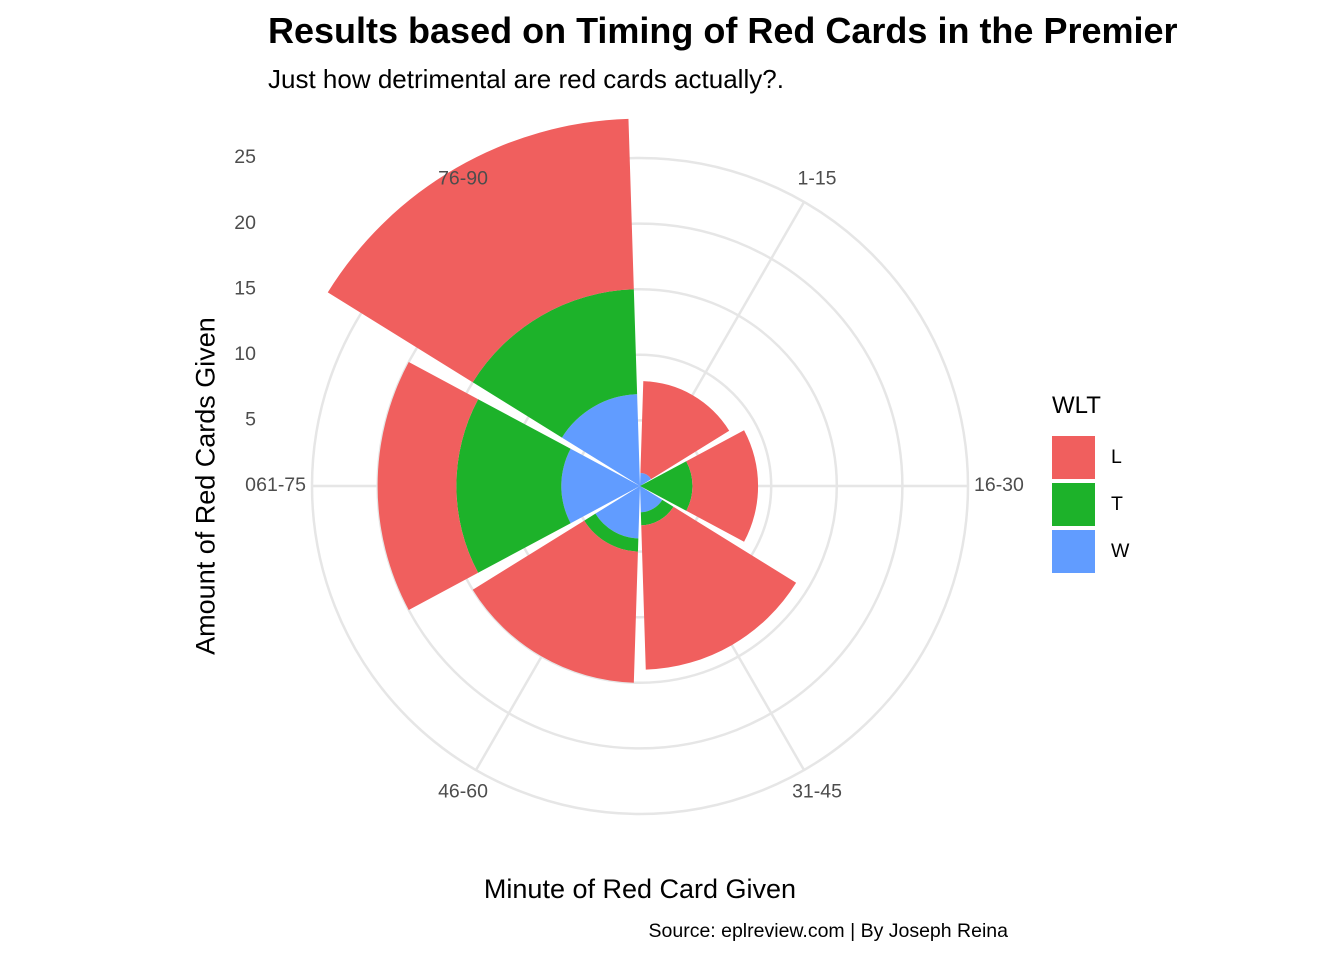  I want to click on legend-items: L T W, so click(1090, 504).